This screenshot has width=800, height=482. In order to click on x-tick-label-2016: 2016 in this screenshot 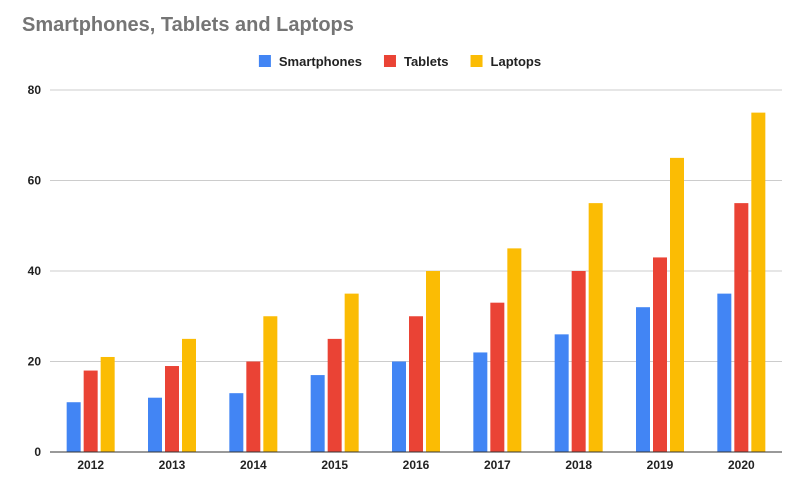, I will do `click(416, 465)`.